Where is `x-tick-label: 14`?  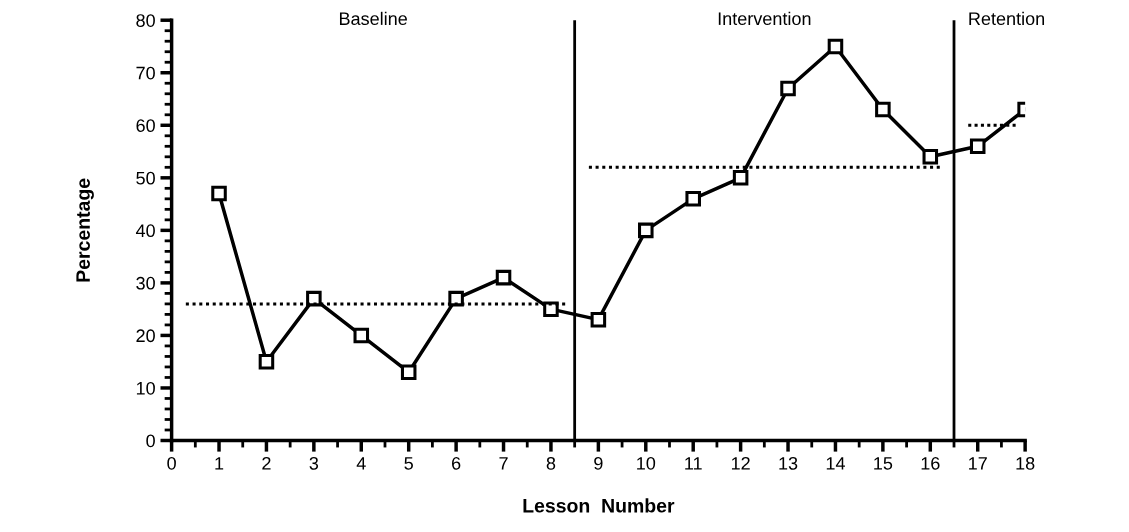
x-tick-label: 14 is located at coordinates (835, 463).